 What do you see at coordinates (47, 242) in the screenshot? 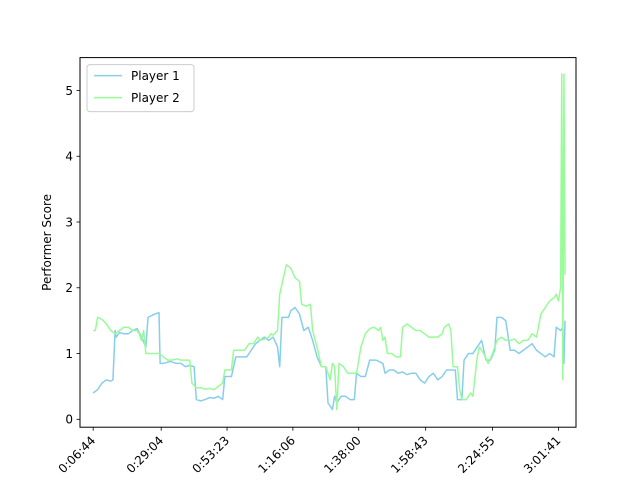
I see `y-axis-label: Performer Score` at bounding box center [47, 242].